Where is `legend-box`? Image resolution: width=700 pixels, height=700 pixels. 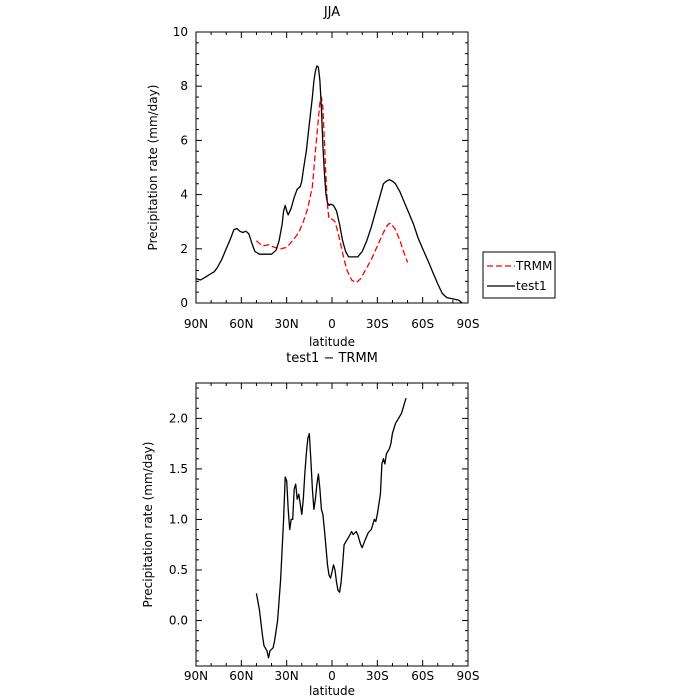
legend-box is located at coordinates (519, 275).